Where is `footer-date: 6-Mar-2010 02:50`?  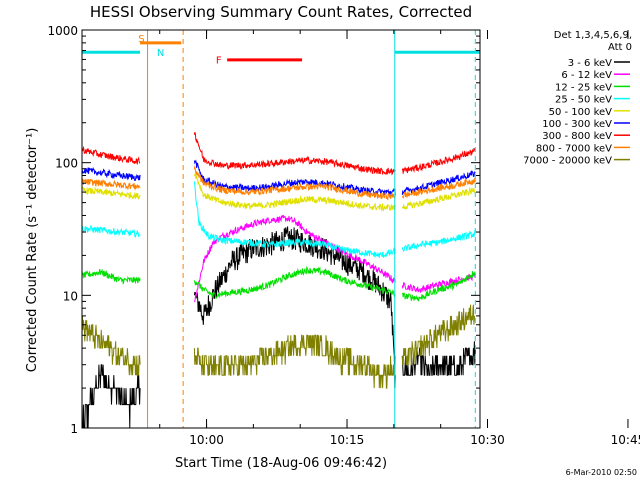 footer-date: 6-Mar-2010 02:50 is located at coordinates (601, 472).